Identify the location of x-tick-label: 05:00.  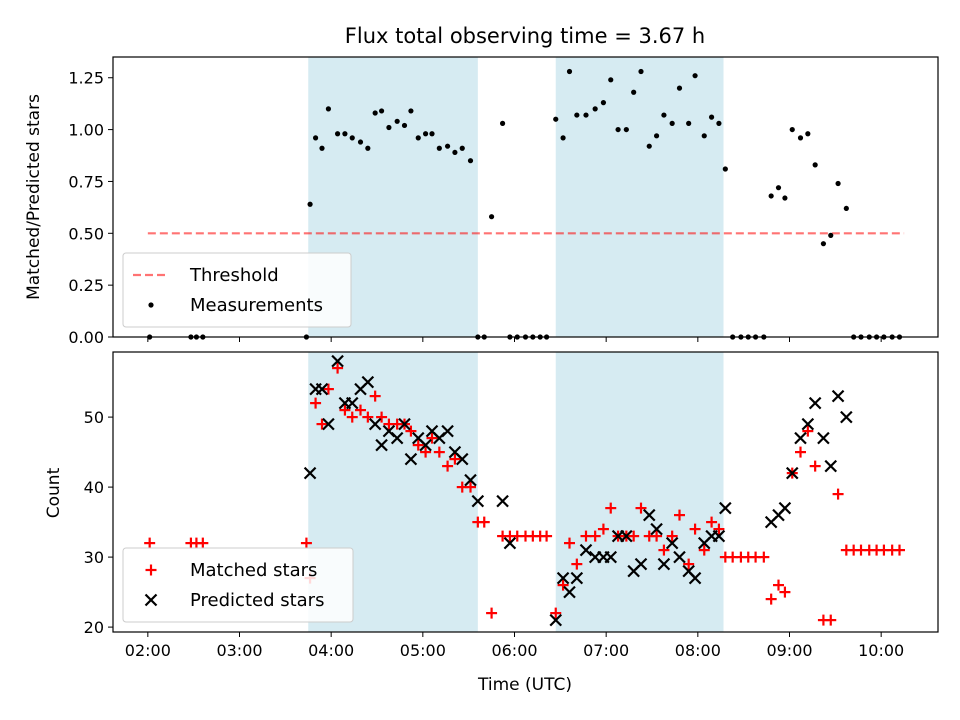
(423, 650).